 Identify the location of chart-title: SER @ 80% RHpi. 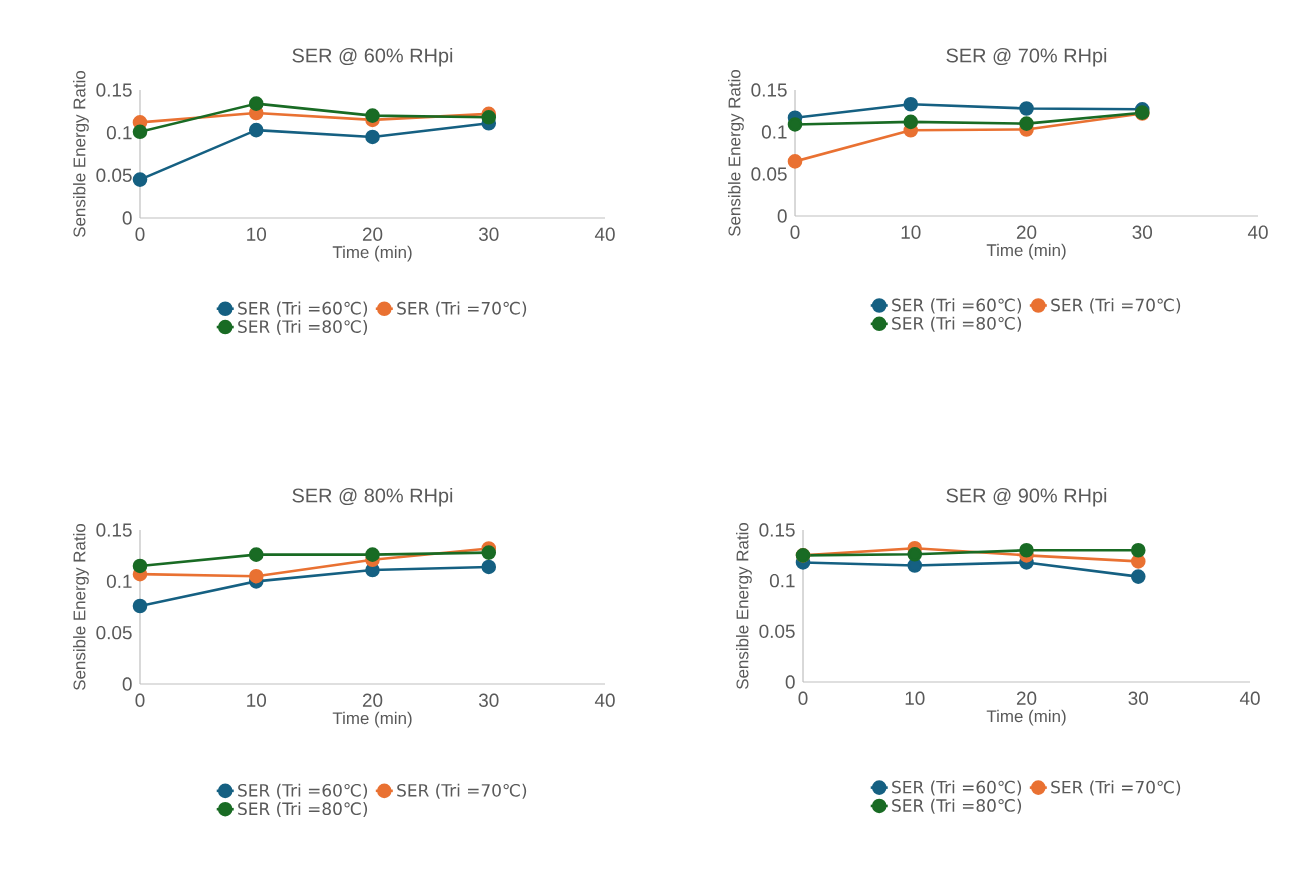
(372, 497).